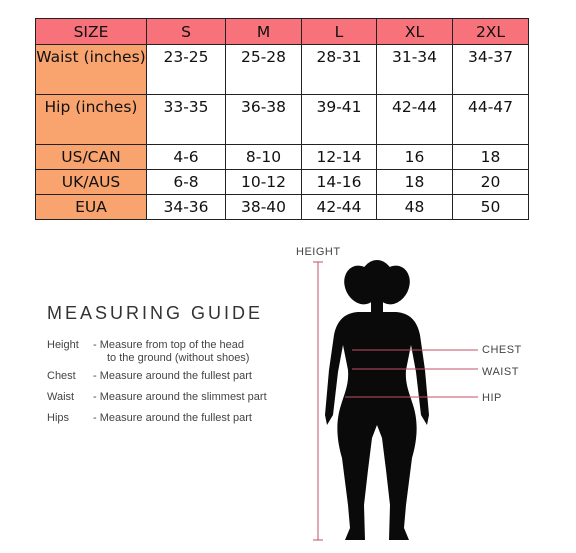 The width and height of the screenshot is (576, 553). I want to click on cell: 10-12, so click(263, 182).